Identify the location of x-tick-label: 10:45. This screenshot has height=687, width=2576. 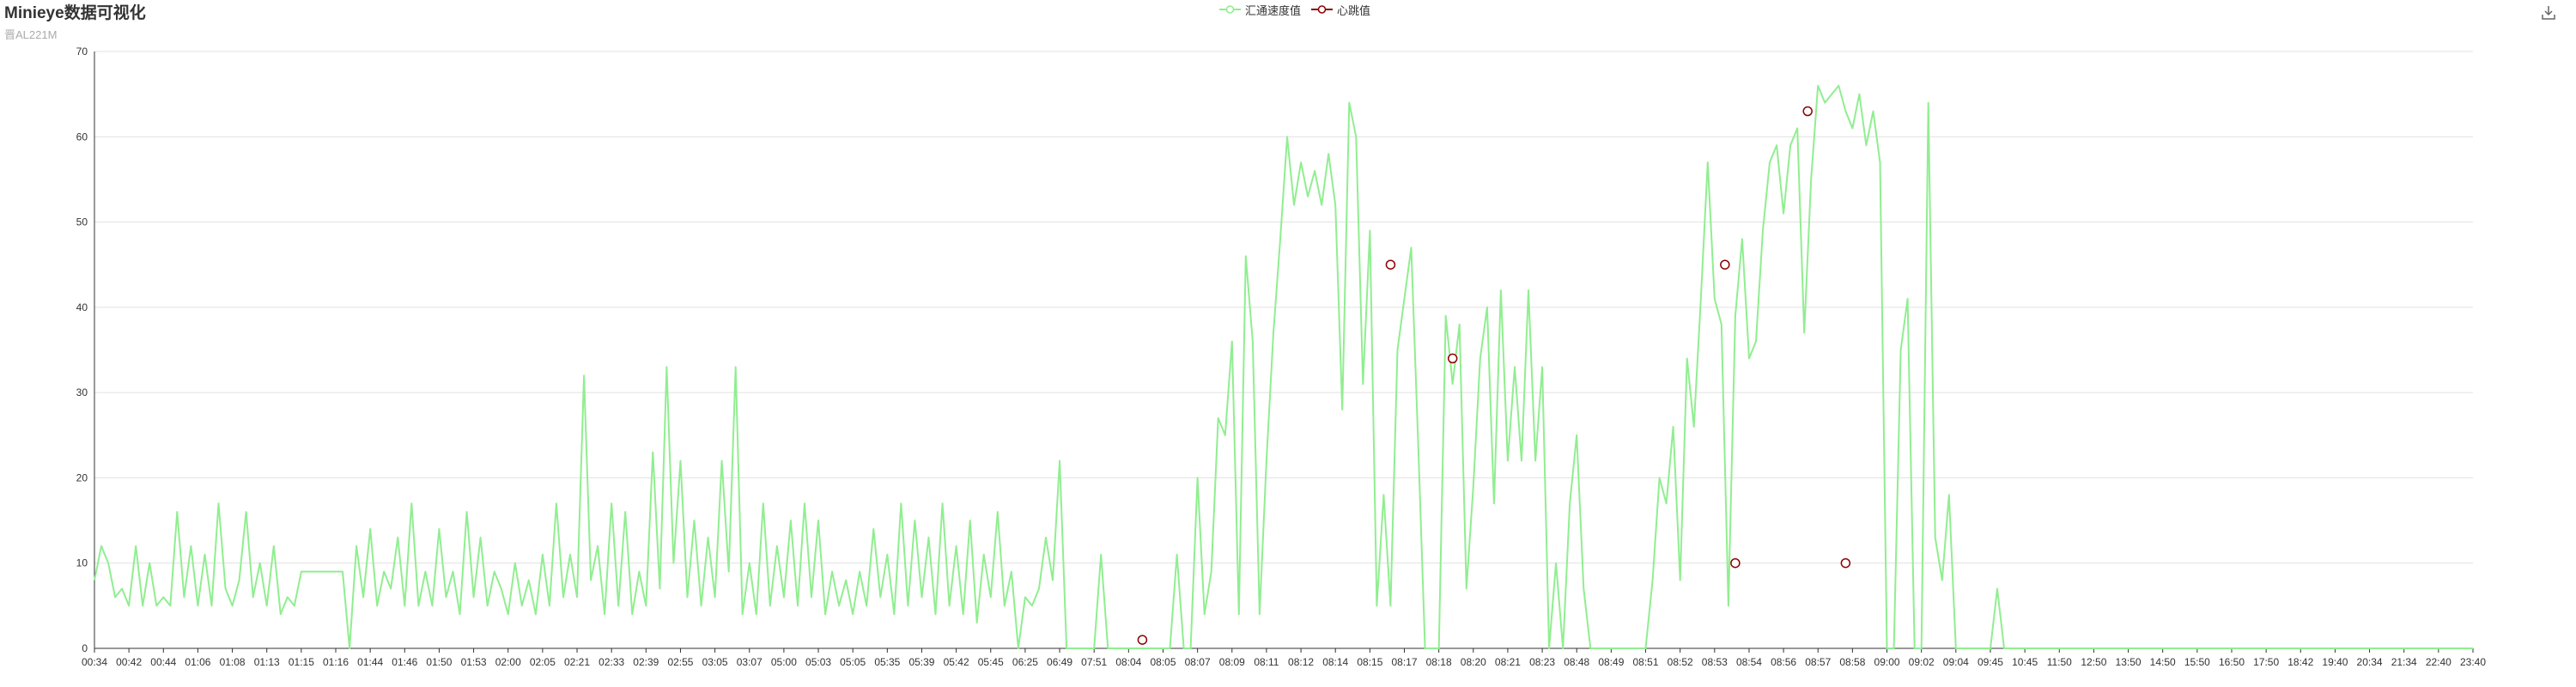
(2025, 662).